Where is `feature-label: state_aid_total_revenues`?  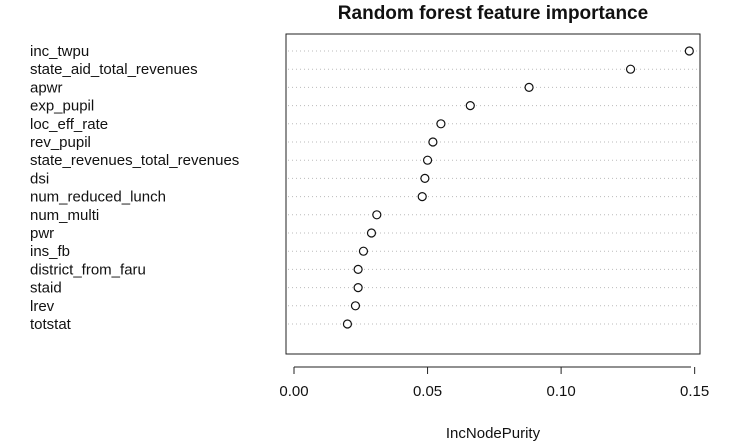
feature-label: state_aid_total_revenues is located at coordinates (114, 69).